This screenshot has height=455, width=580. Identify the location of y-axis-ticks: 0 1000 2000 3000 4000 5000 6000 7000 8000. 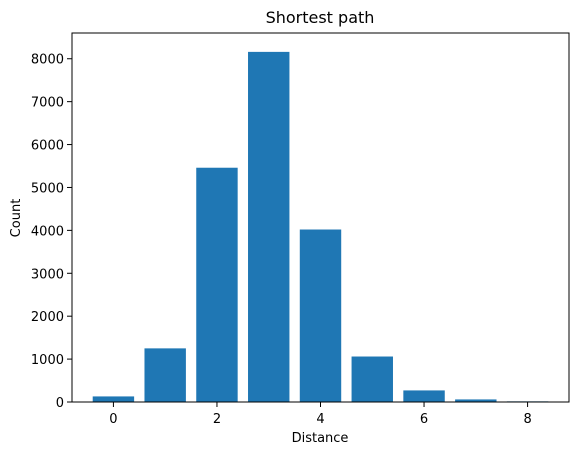
(51, 232).